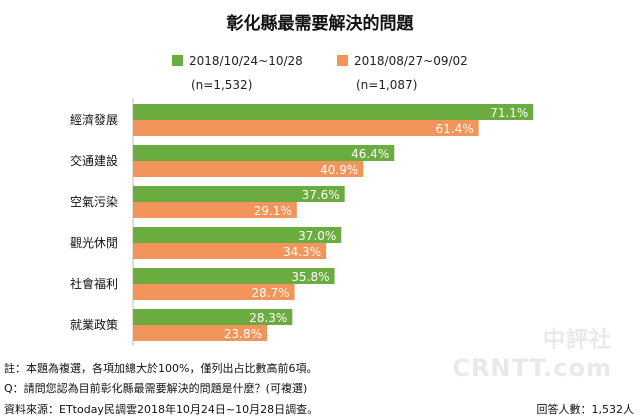 The image size is (640, 418). Describe the element at coordinates (455, 129) in the screenshot. I see `data-label-series-2: 61.4%` at that location.